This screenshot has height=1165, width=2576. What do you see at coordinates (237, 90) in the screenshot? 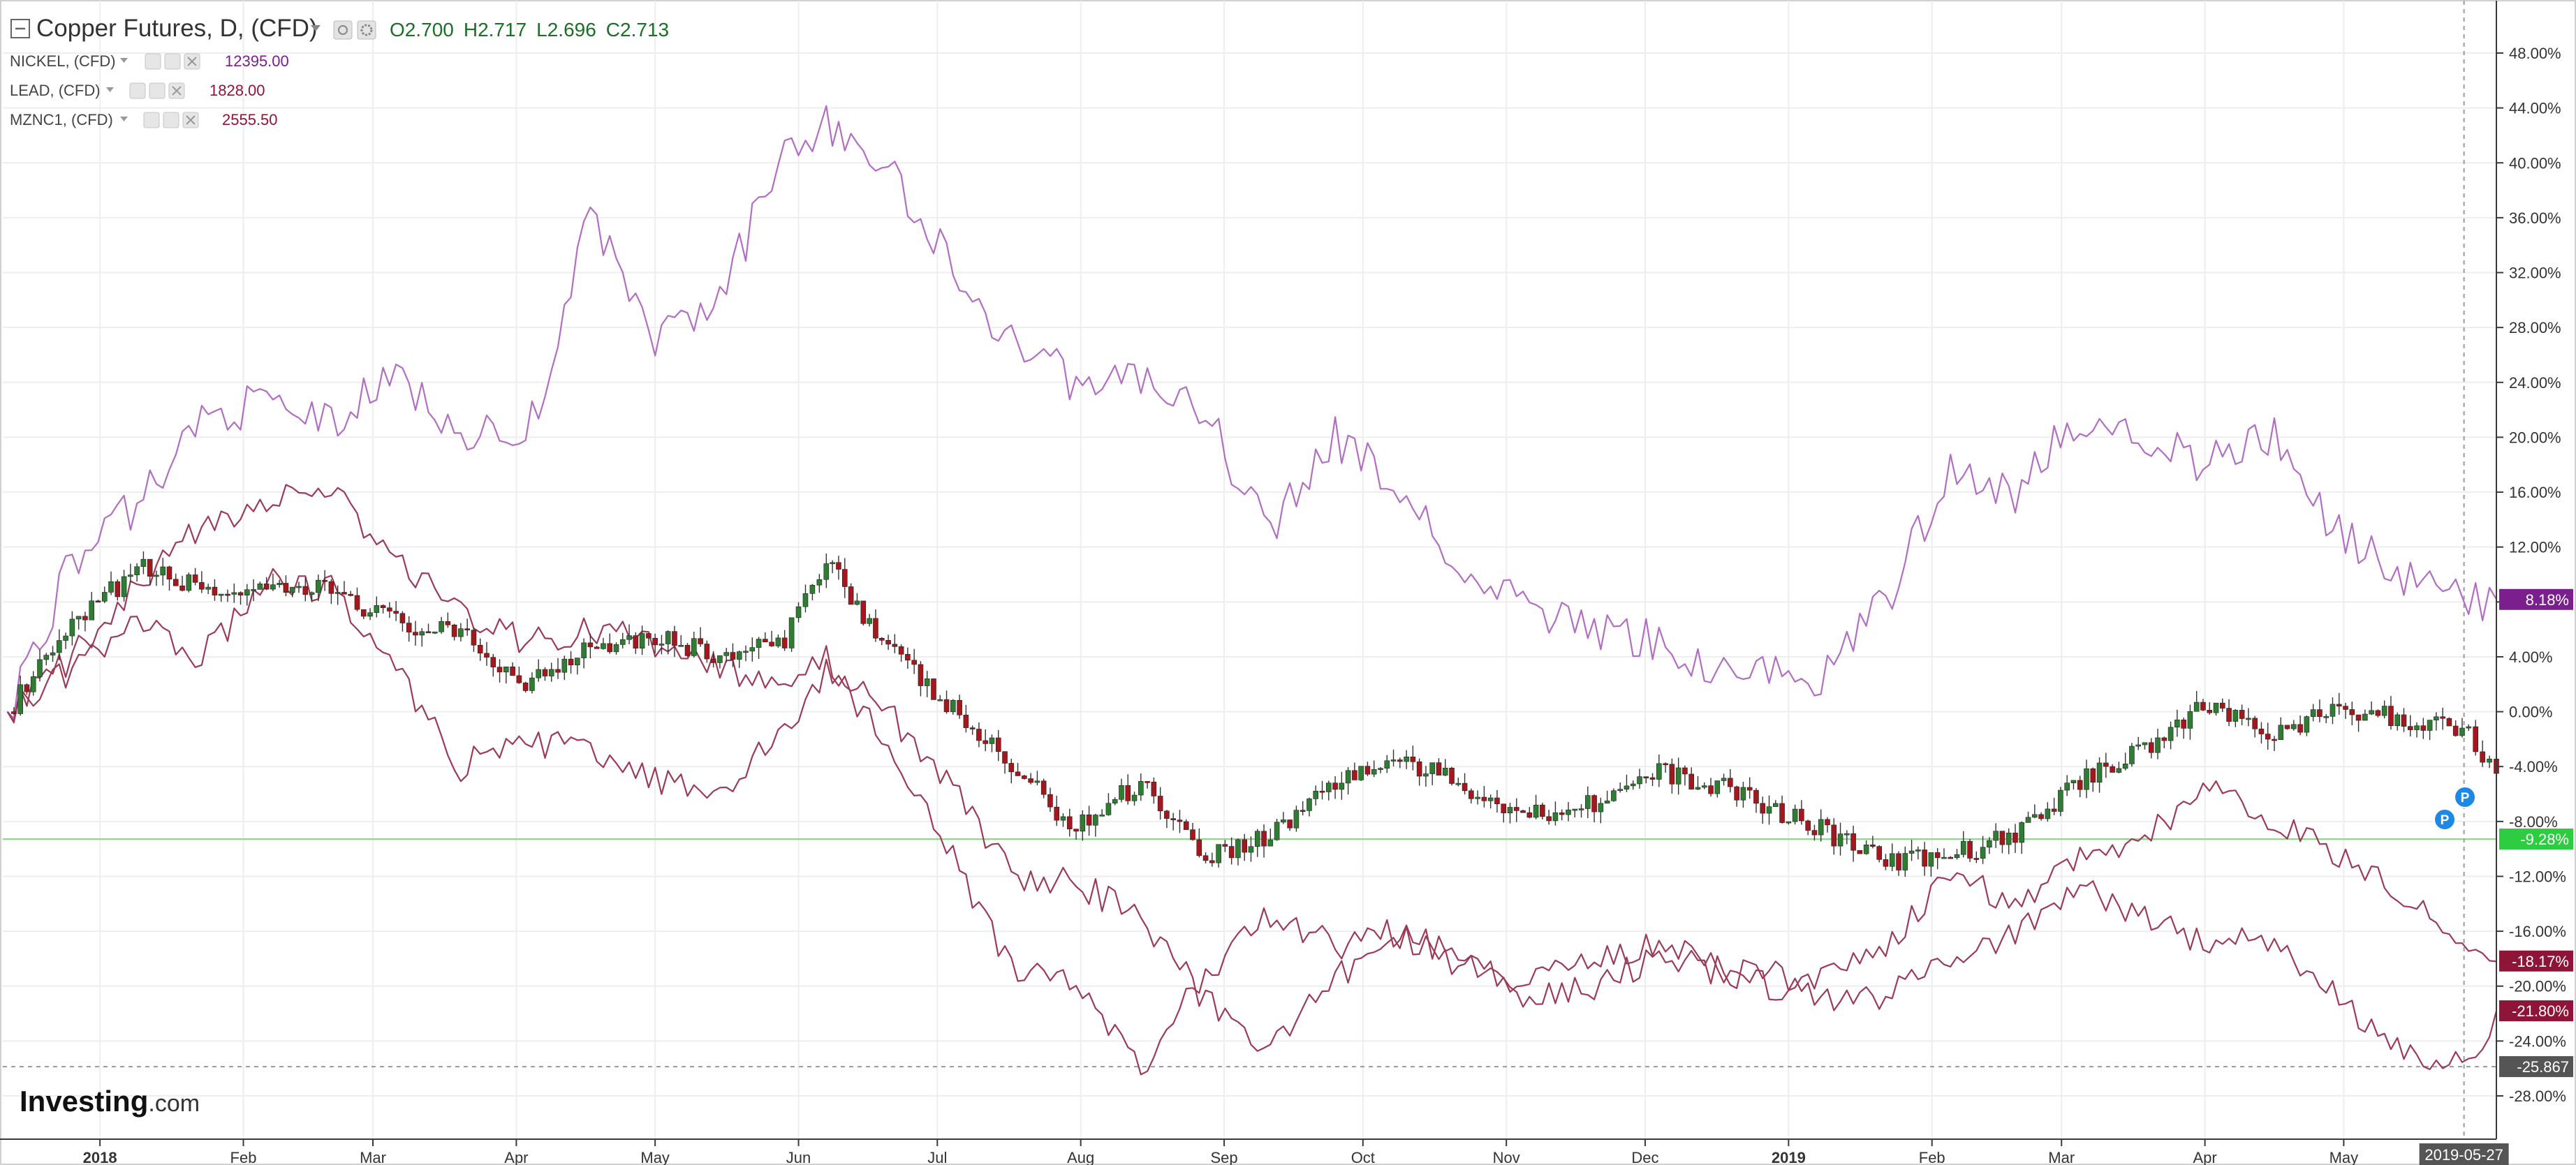
I see `legend-lead-value: 1828.00` at bounding box center [237, 90].